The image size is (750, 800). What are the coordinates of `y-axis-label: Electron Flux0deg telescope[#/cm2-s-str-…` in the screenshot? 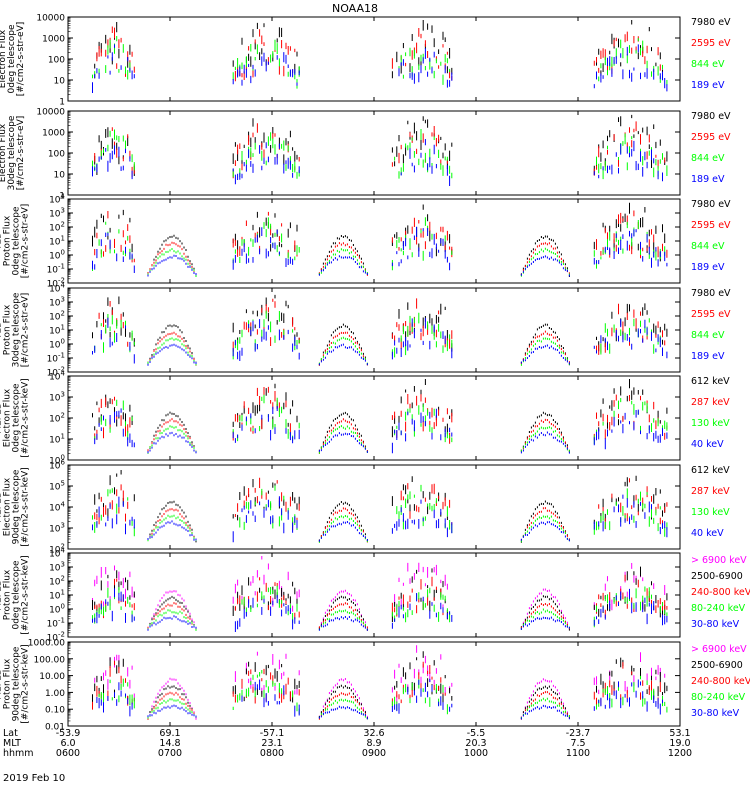 It's located at (13, 59).